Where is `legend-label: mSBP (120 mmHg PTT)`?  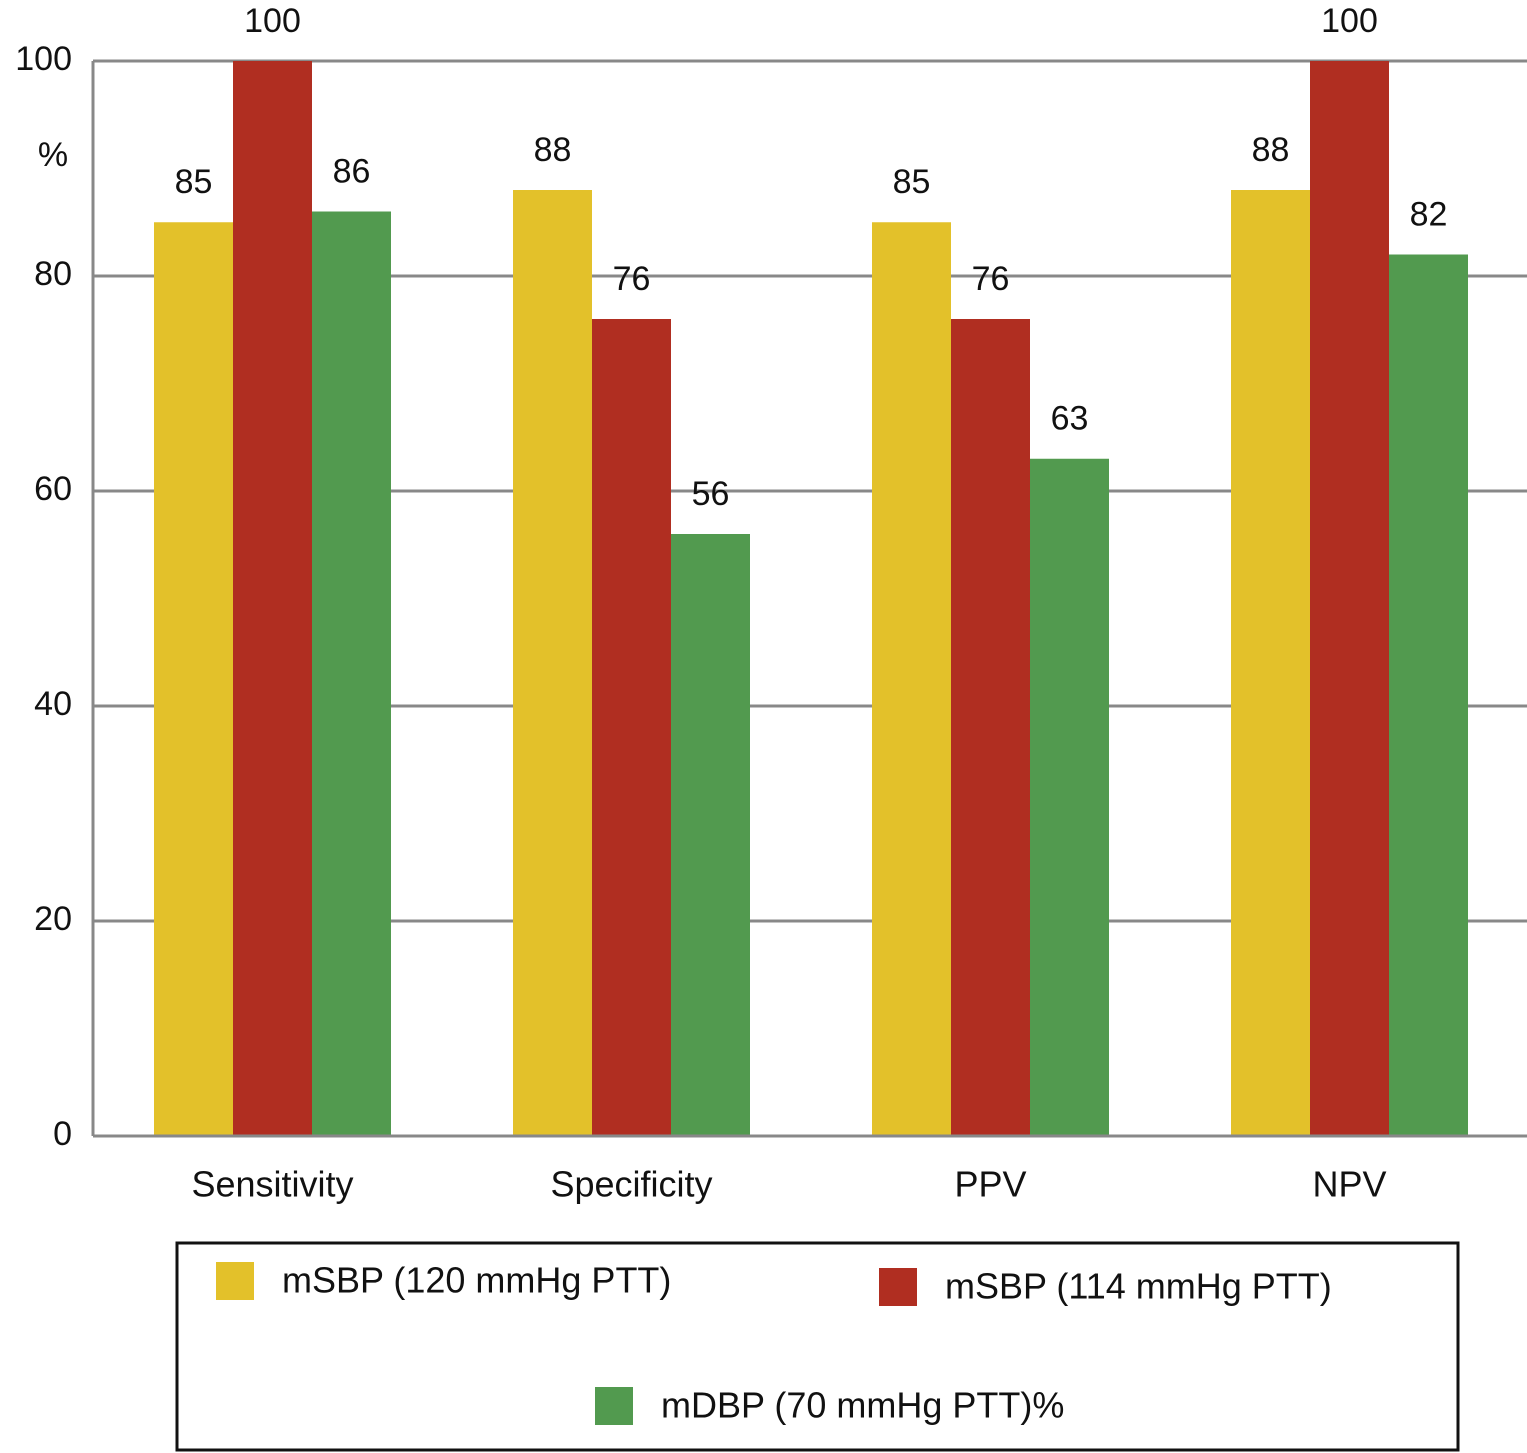
legend-label: mSBP (120 mmHg PTT) is located at coordinates (476, 1280).